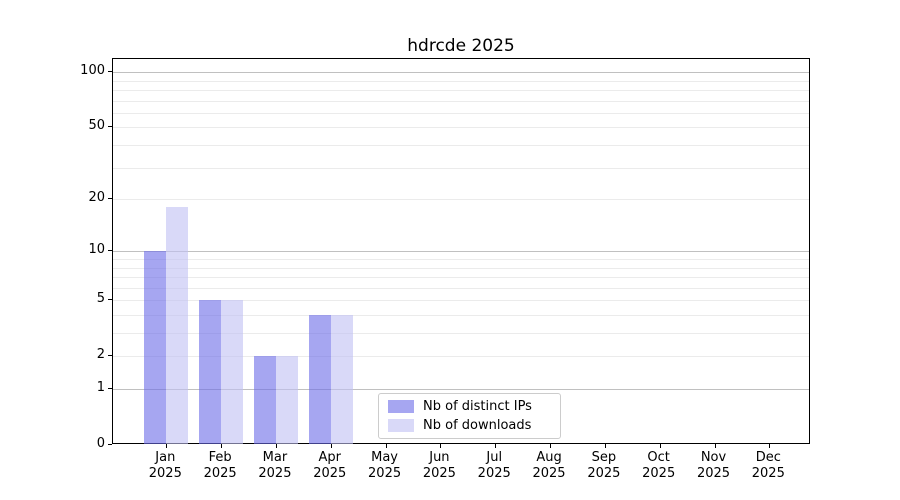 The width and height of the screenshot is (900, 500). I want to click on legend-item-downloads: Nb of downloads, so click(469, 425).